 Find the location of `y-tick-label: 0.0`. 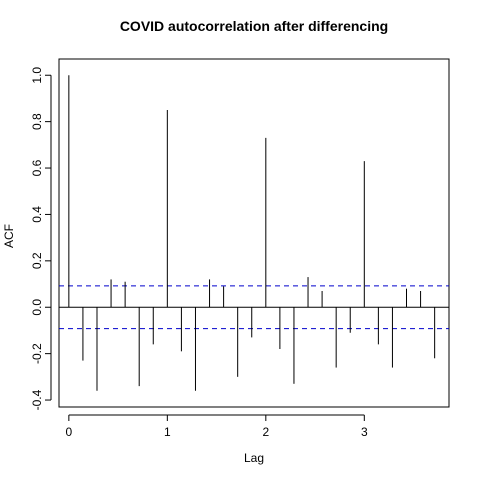

y-tick-label: 0.0 is located at coordinates (37, 307).